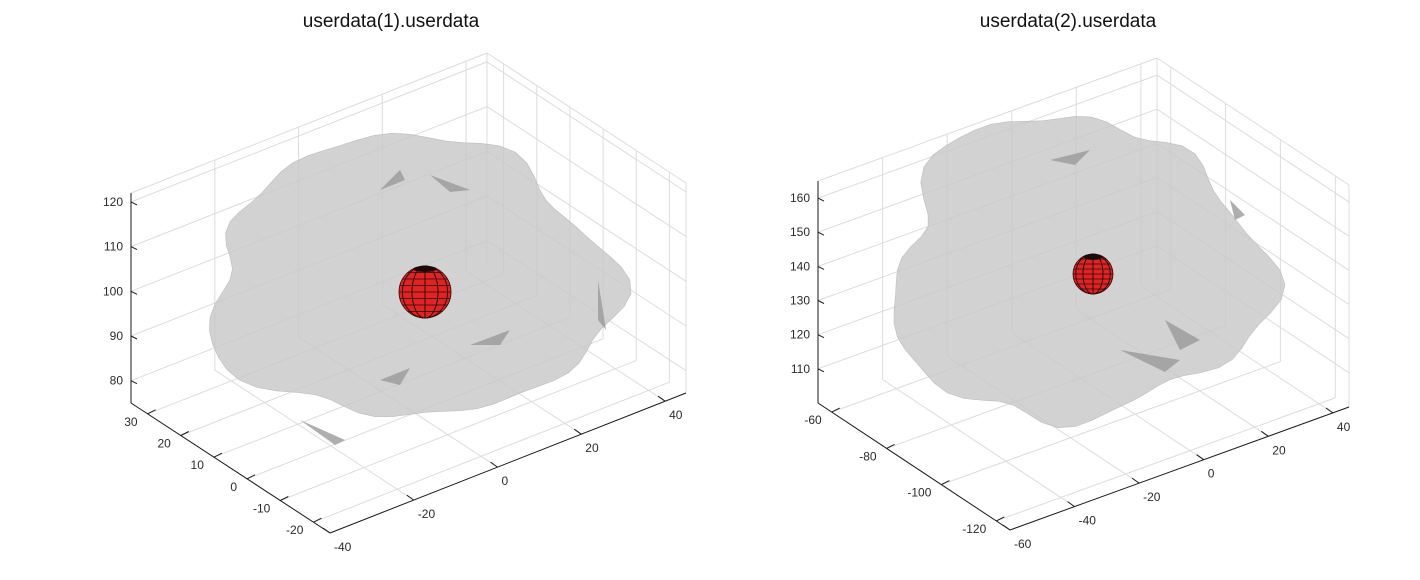  What do you see at coordinates (868, 456) in the screenshot?
I see `y-tick-label: -80` at bounding box center [868, 456].